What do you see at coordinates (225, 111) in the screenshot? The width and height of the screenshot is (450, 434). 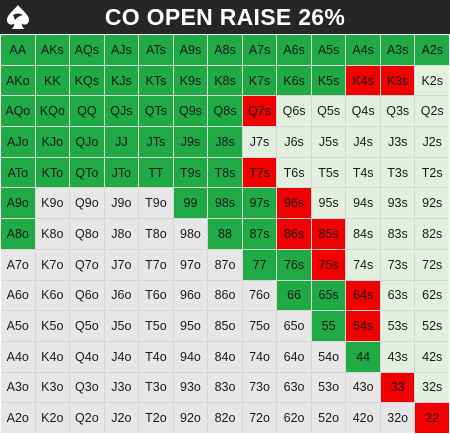 I see `hand-cell: Q8s` at bounding box center [225, 111].